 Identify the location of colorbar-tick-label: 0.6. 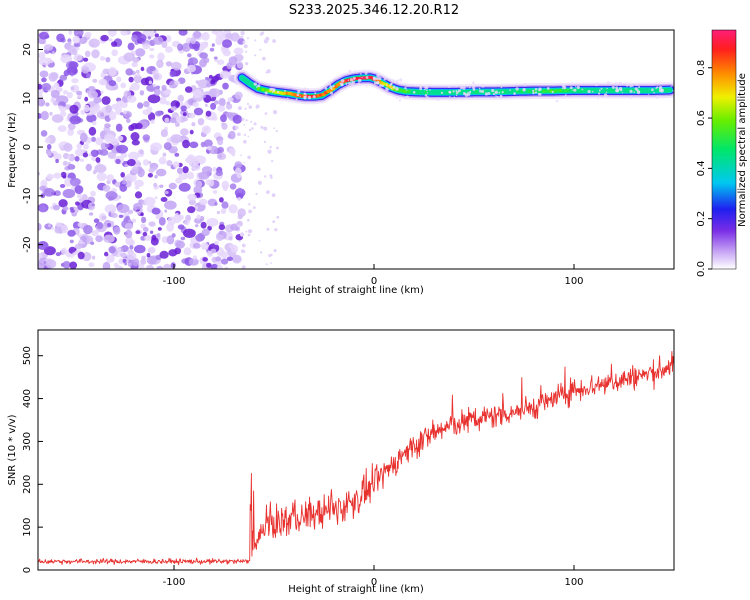
(701, 118).